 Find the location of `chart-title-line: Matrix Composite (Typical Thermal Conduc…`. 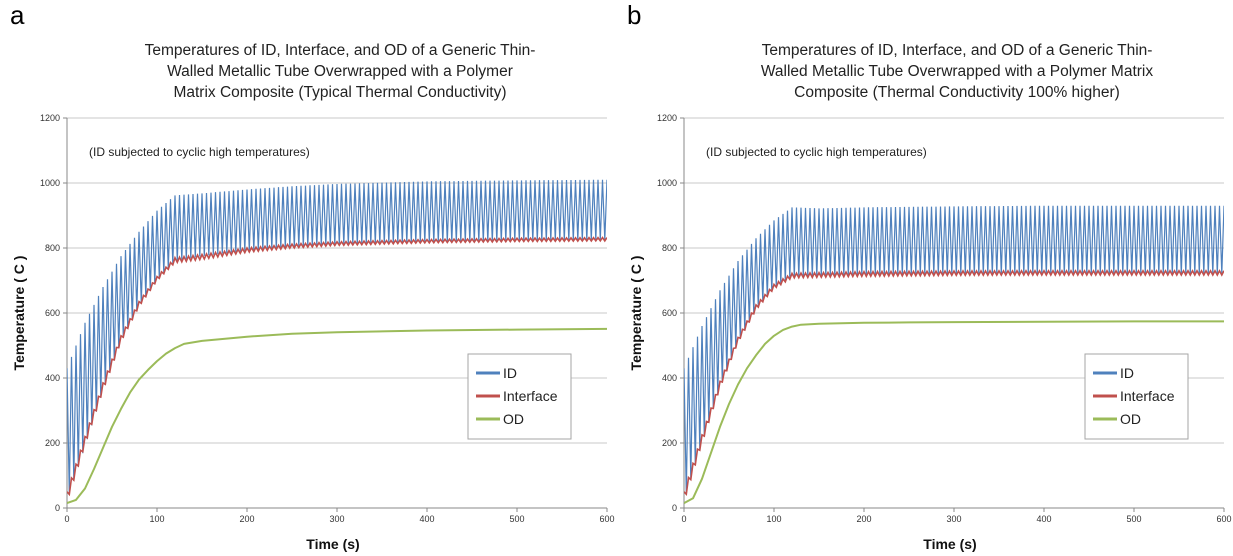

chart-title-line: Matrix Composite (Typical Thermal Conduc… is located at coordinates (340, 92).